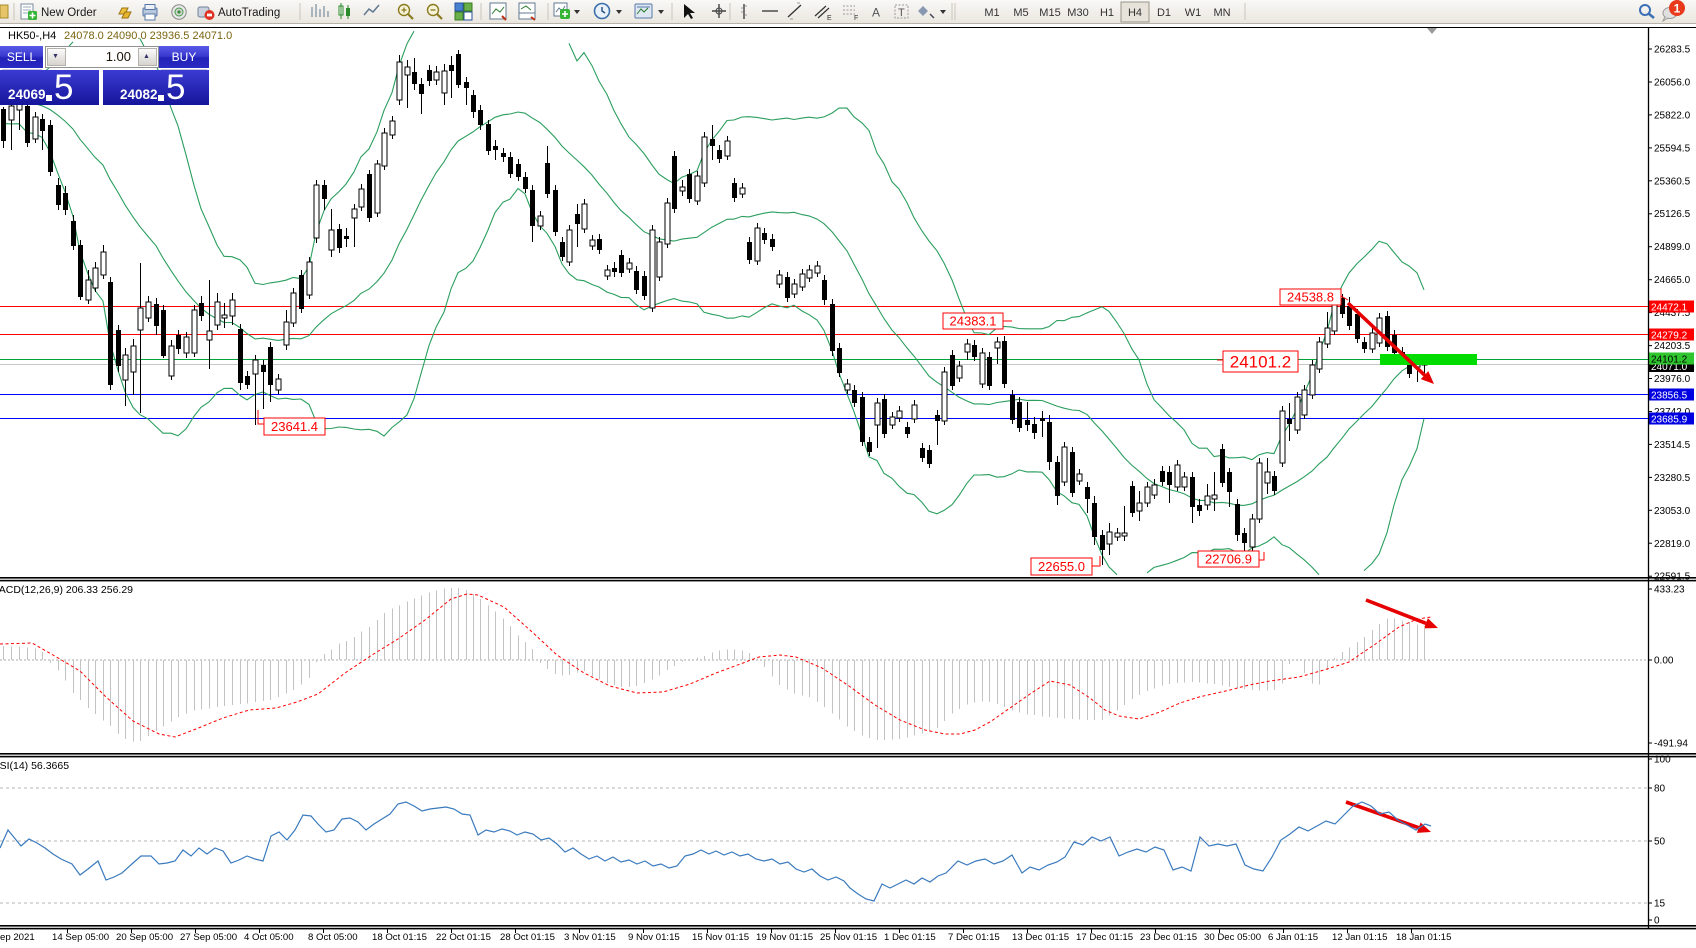  I want to click on svg-text: 4 Oct 05:00, so click(269, 937).